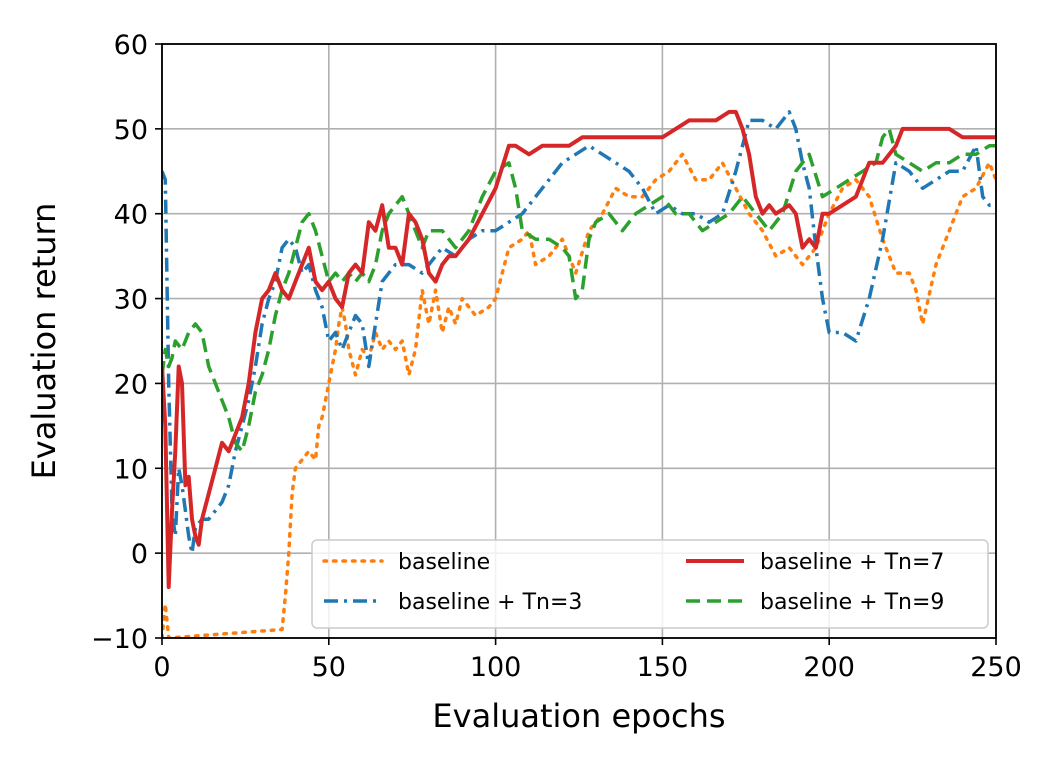 The image size is (1056, 768). Describe the element at coordinates (139, 554) in the screenshot. I see `y-tick-label: 0` at that location.